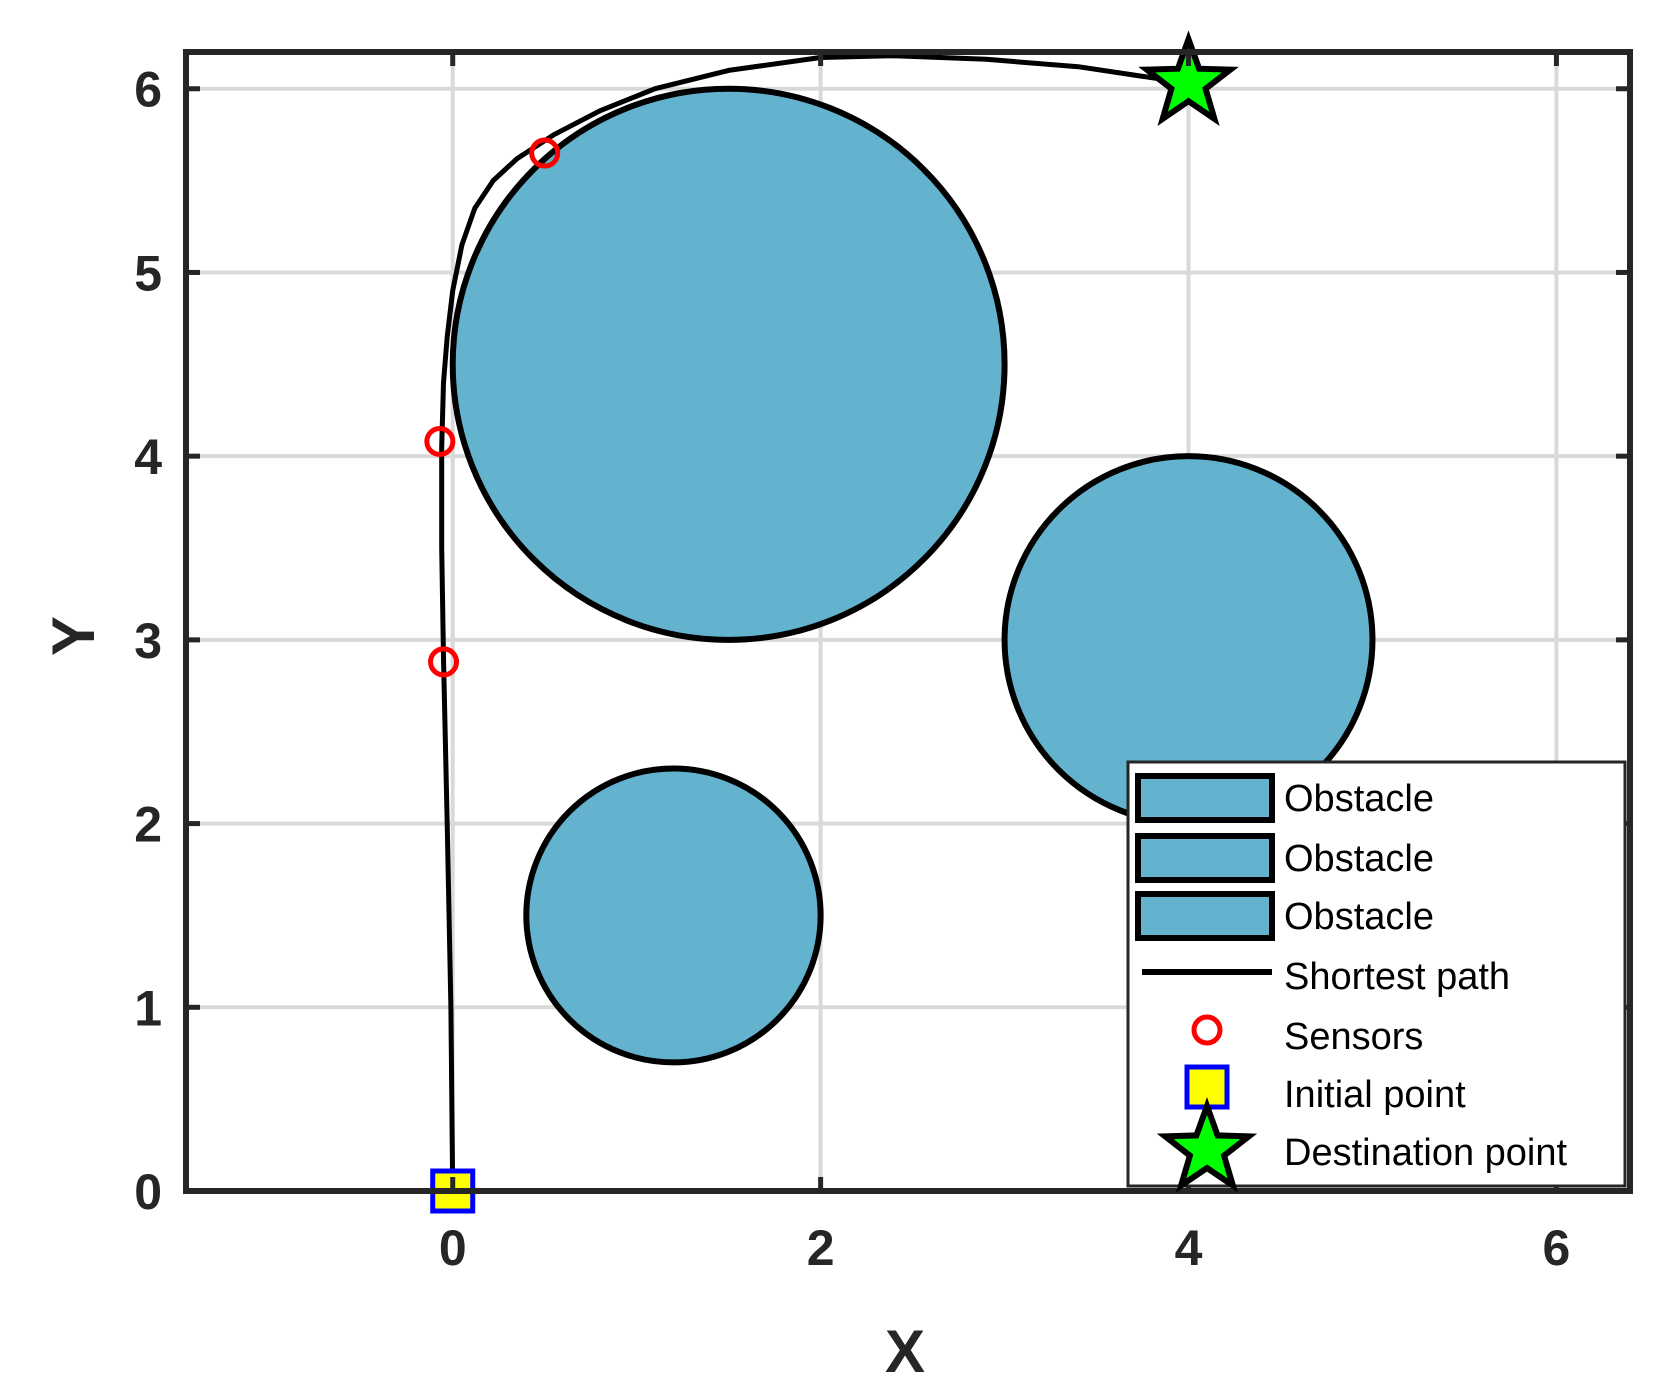 The width and height of the screenshot is (1668, 1396). Describe the element at coordinates (148, 825) in the screenshot. I see `y-tick-label: 2` at that location.